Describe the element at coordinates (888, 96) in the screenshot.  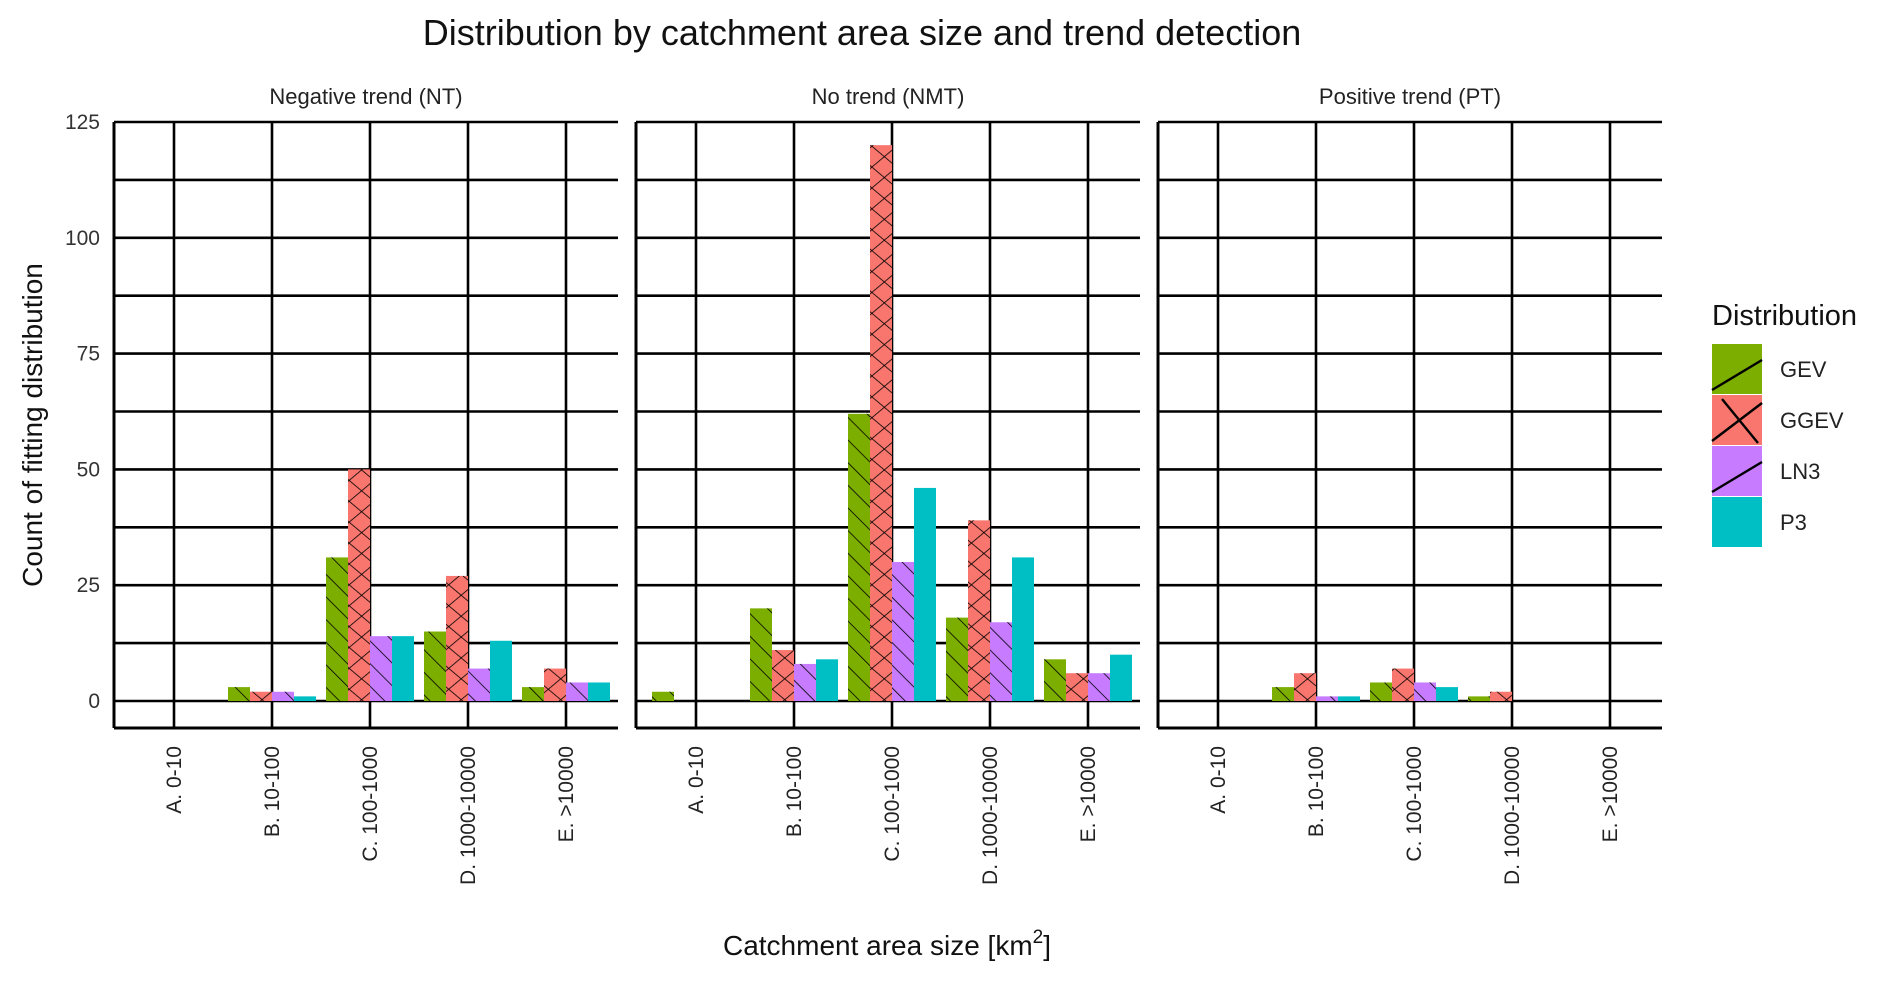
I see `panel-label: No trend (NMT)` at that location.